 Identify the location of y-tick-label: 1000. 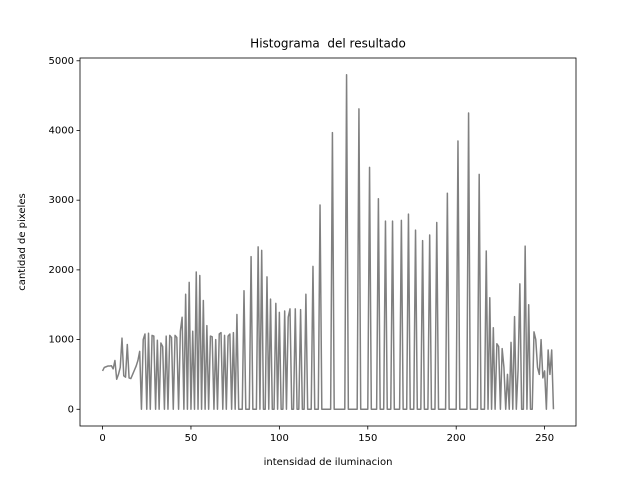
(61, 340).